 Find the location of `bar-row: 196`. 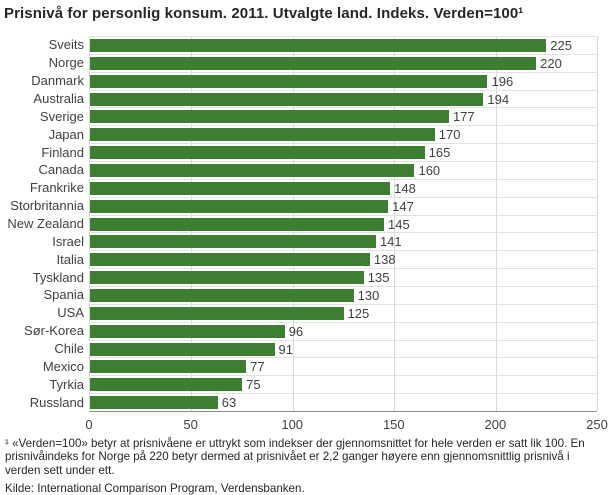

bar-row: 196 is located at coordinates (343, 80).